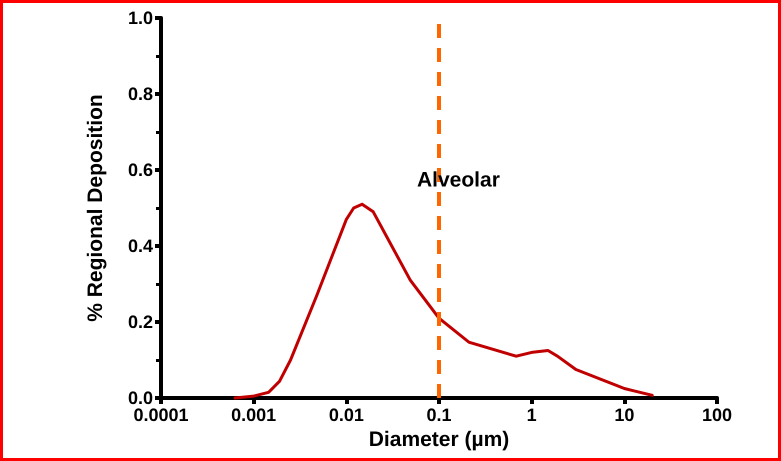 The width and height of the screenshot is (781, 461). I want to click on x-tick-label: 1, so click(531, 415).